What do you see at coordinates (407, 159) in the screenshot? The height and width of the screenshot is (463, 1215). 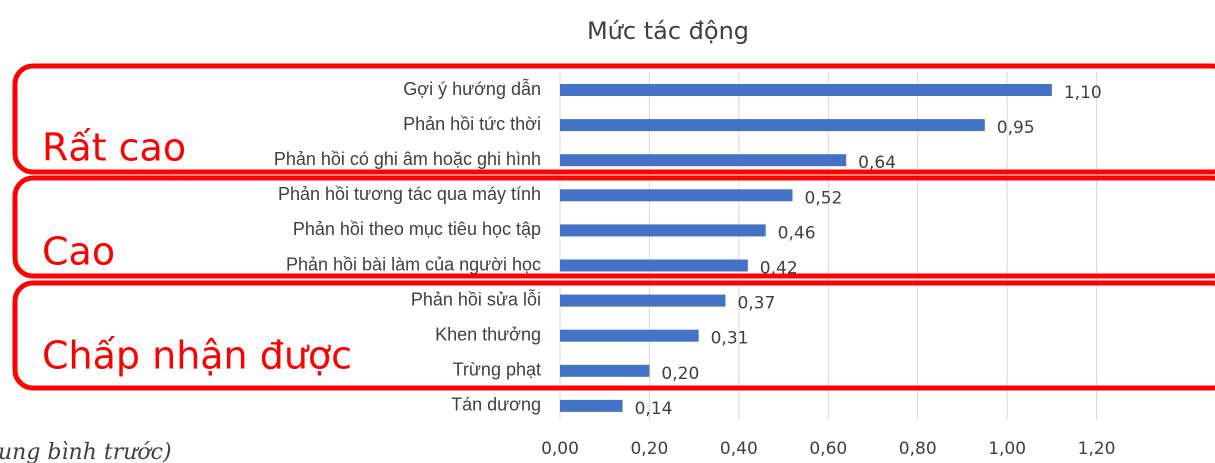 I see `y-tick-label: Phản hồi có ghi âm hoặc ghi hình` at bounding box center [407, 159].